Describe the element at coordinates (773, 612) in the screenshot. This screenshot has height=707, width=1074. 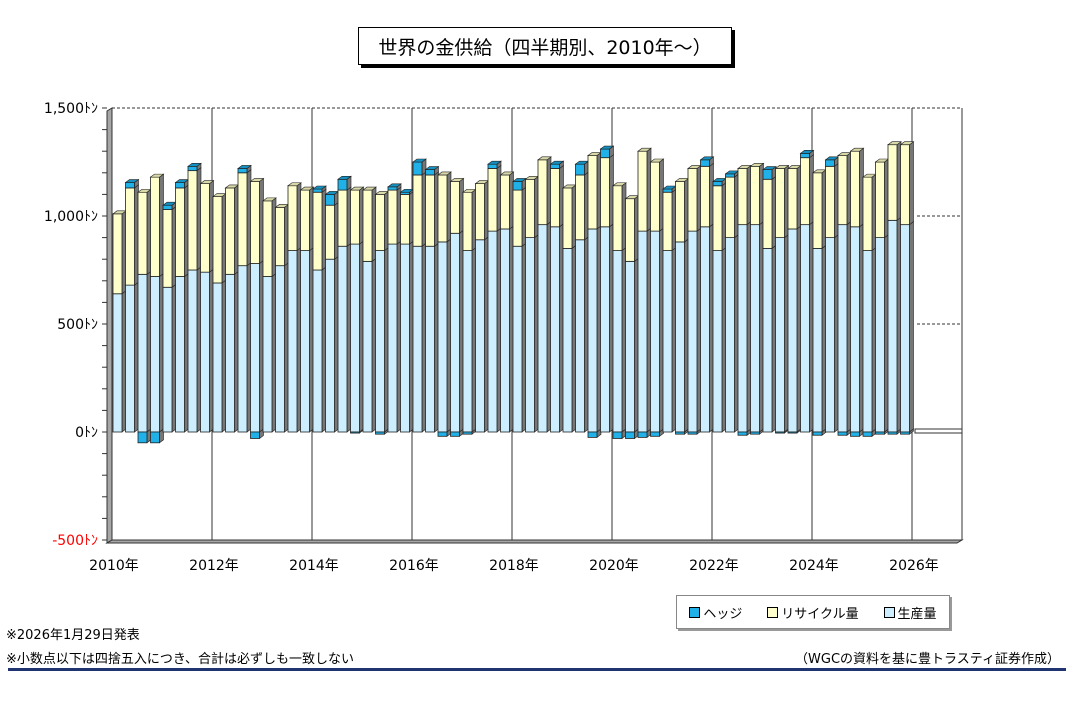
I see `legend-swatch-recycle` at that location.